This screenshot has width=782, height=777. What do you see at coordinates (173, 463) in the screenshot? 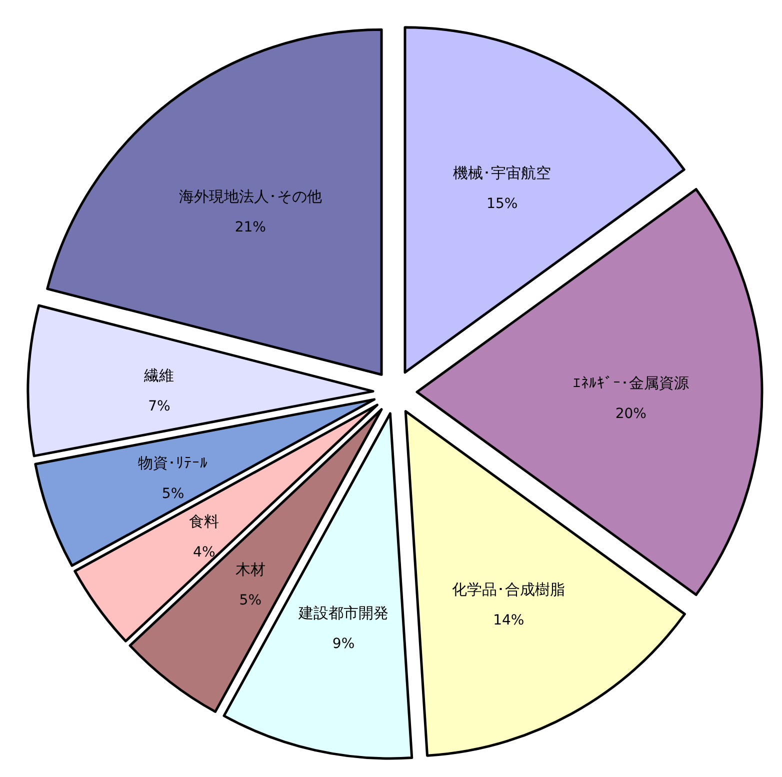
I see `slice-label: 物資･ﾘﾃｰﾙ` at bounding box center [173, 463].